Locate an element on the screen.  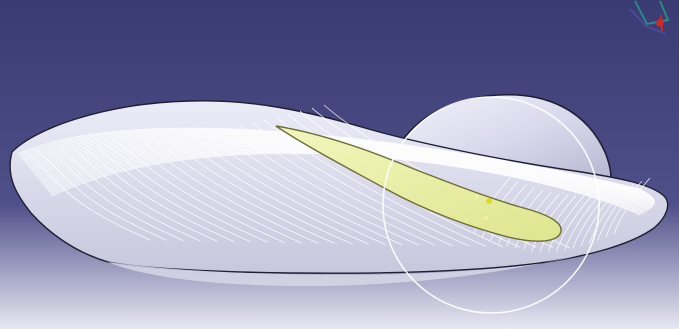
point-marker-b is located at coordinates (486, 218).